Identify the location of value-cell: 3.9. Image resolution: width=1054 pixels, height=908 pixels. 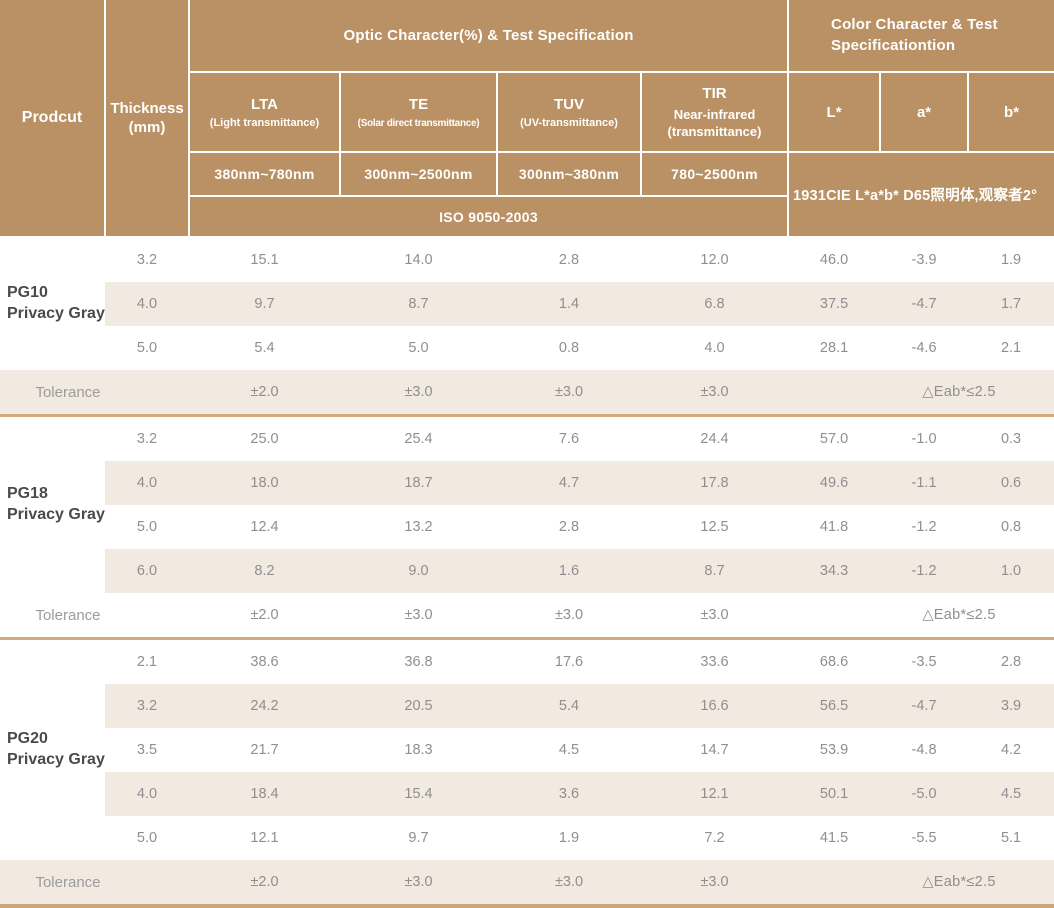
(1011, 706).